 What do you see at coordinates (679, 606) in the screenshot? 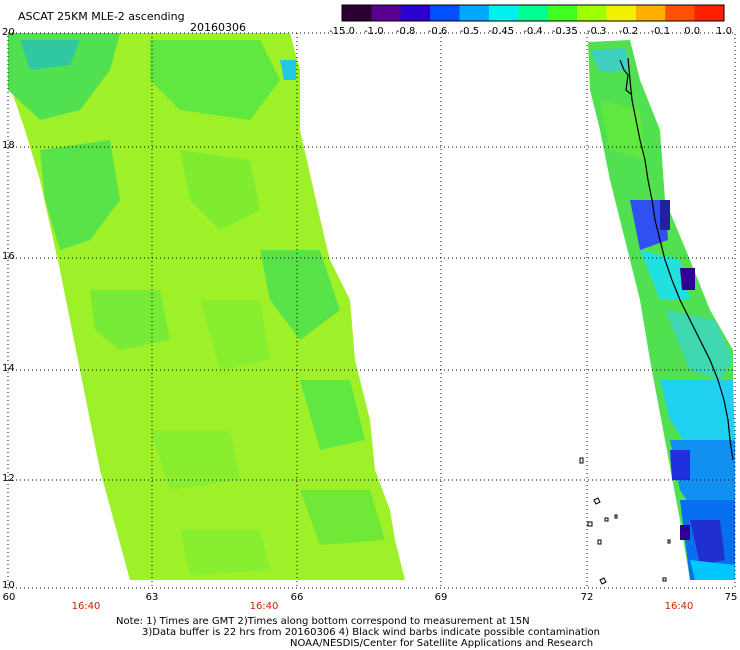
I see `time-label-right: 16:40` at bounding box center [679, 606].